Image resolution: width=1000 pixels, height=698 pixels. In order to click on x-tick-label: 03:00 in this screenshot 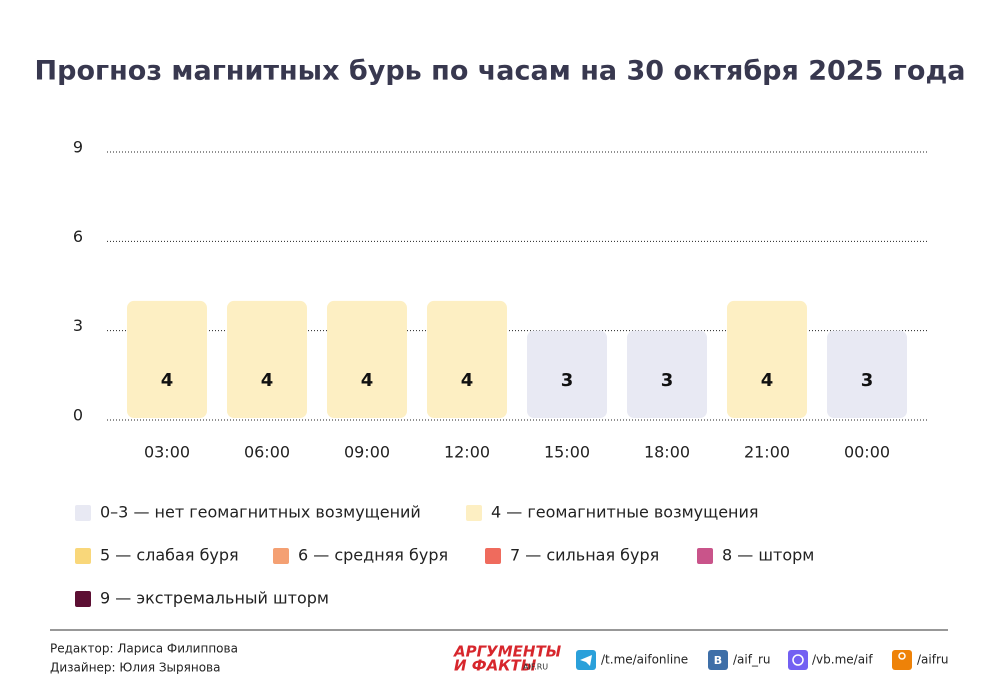, I will do `click(167, 452)`.